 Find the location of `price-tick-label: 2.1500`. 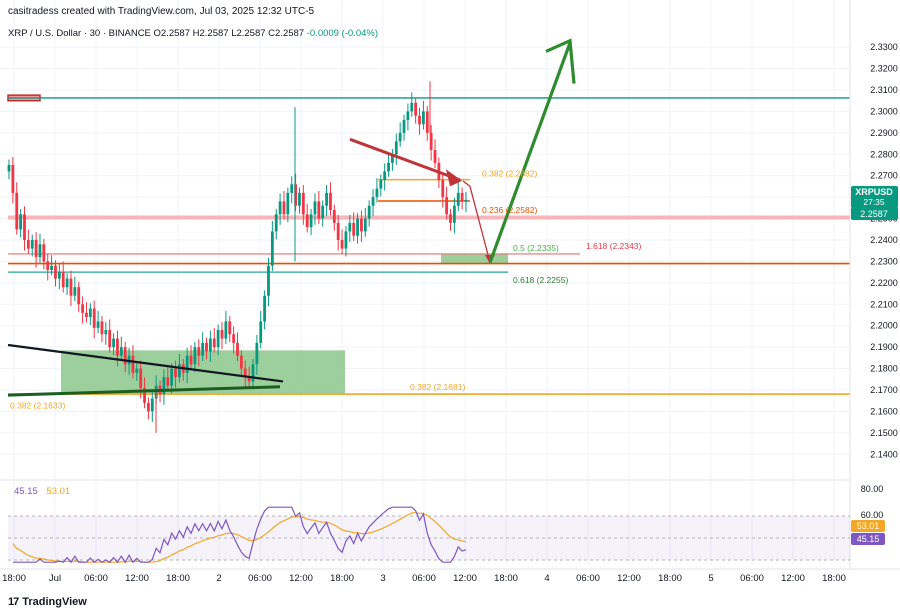

price-tick-label: 2.1500 is located at coordinates (884, 433).